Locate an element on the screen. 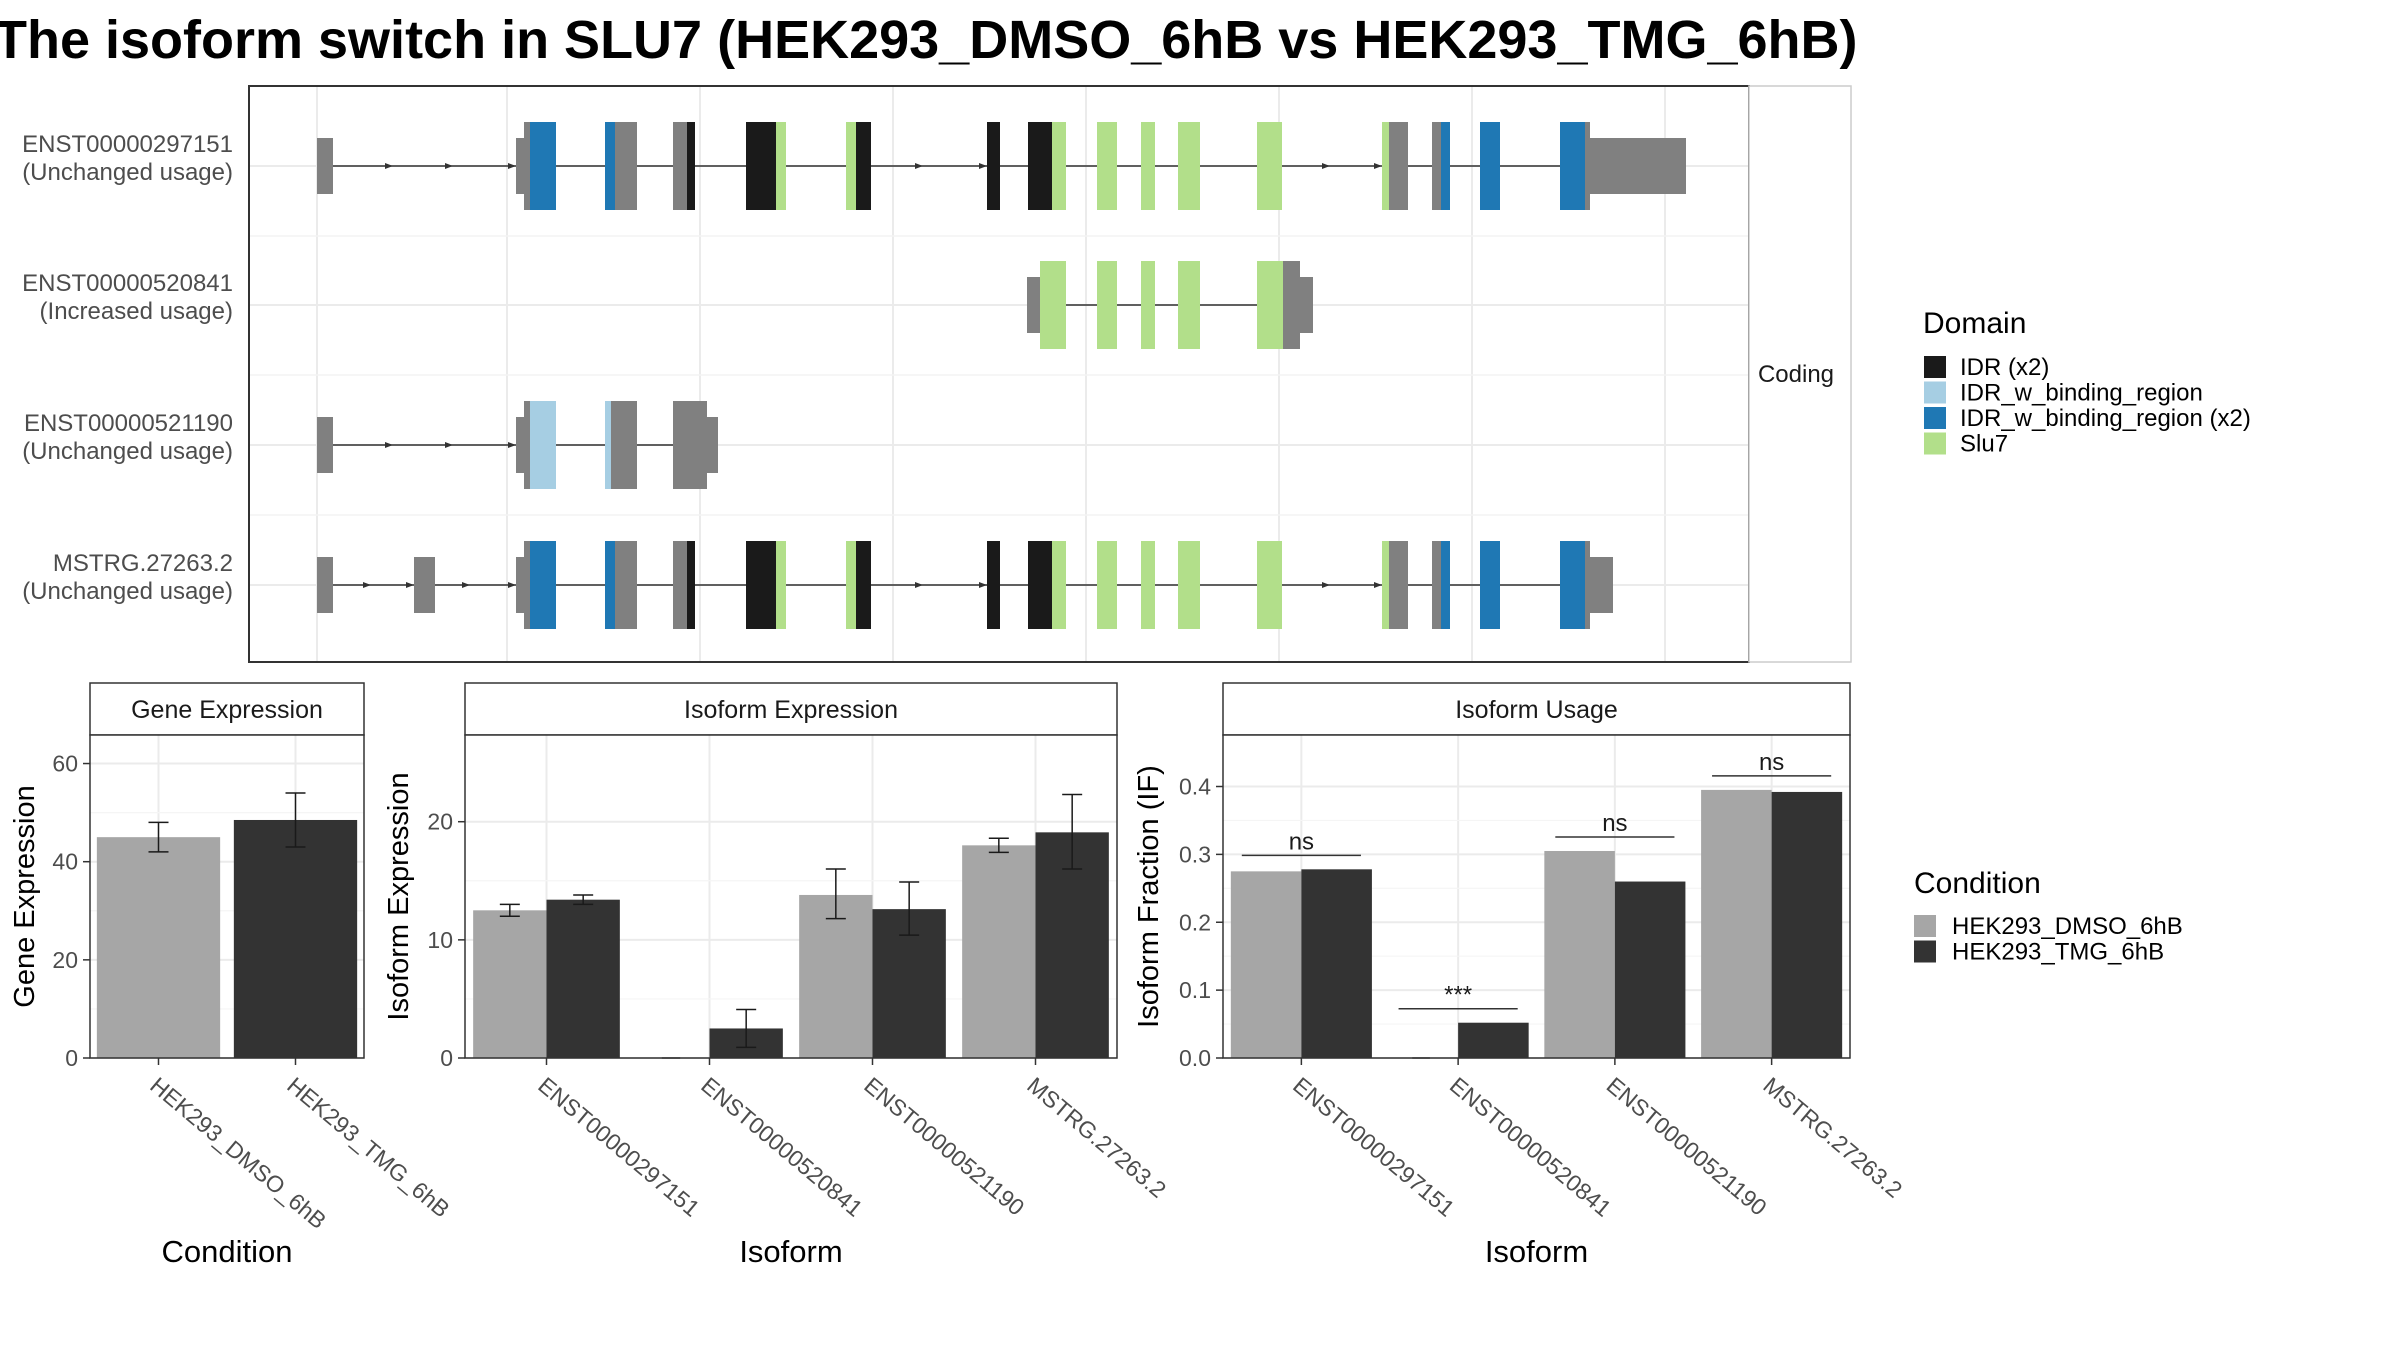 The image size is (2400, 1350). x-tick-label: MSTRG.27263.2 is located at coordinates (1832, 1137).